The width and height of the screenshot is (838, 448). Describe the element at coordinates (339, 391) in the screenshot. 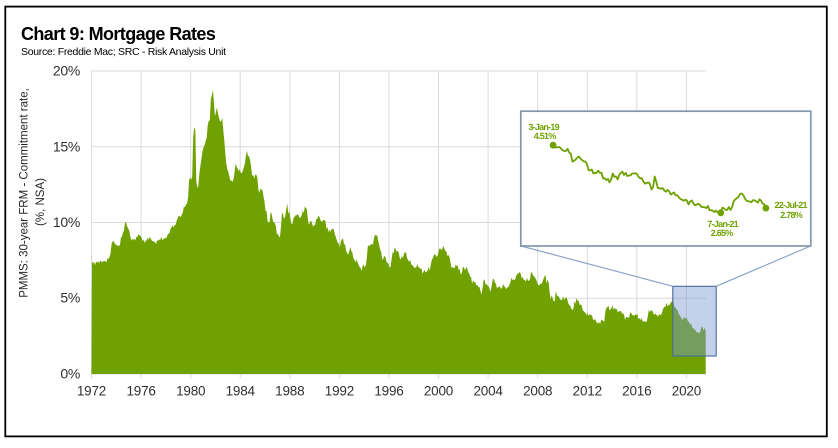

I see `svg-text: 1992` at that location.